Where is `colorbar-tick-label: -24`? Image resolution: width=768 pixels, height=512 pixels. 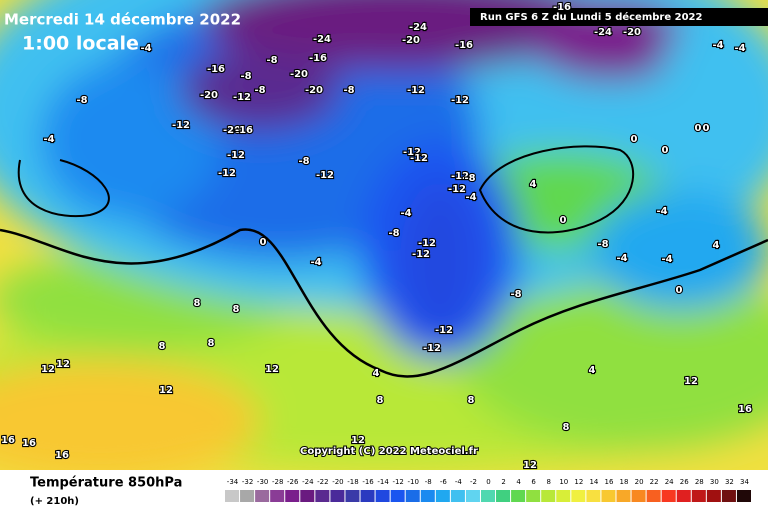 colorbar-tick-label: -24 is located at coordinates (308, 482).